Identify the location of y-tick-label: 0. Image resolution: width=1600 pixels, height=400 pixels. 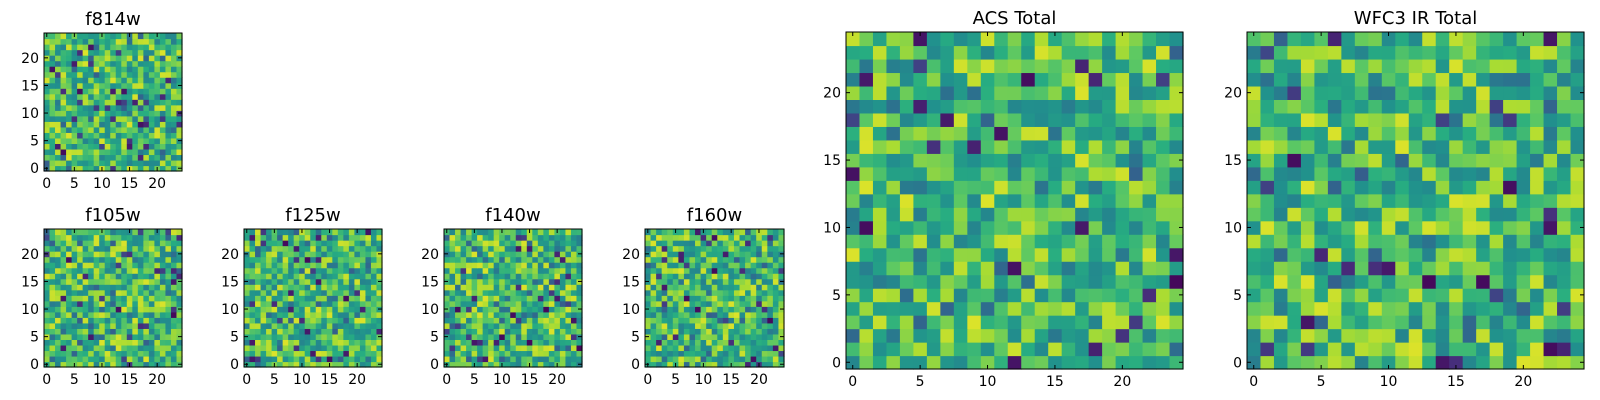
(34, 169).